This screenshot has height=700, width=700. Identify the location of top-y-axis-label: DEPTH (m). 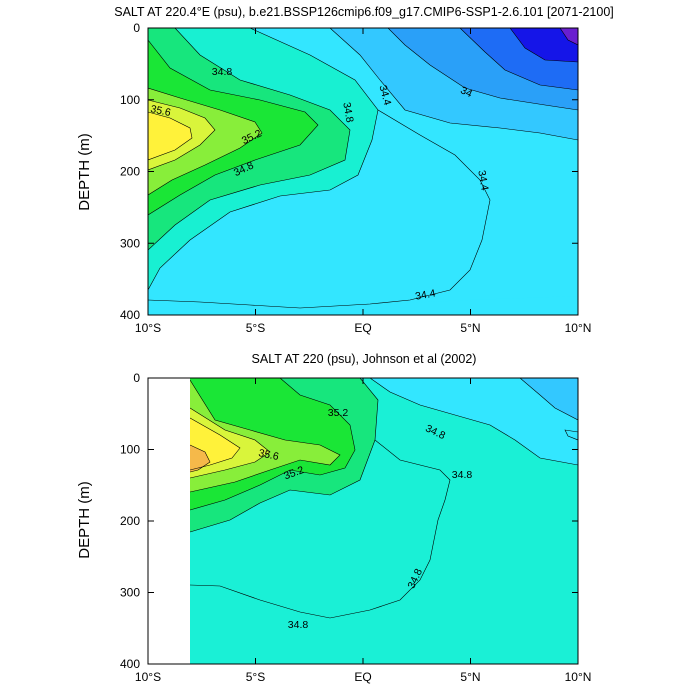
(84, 172).